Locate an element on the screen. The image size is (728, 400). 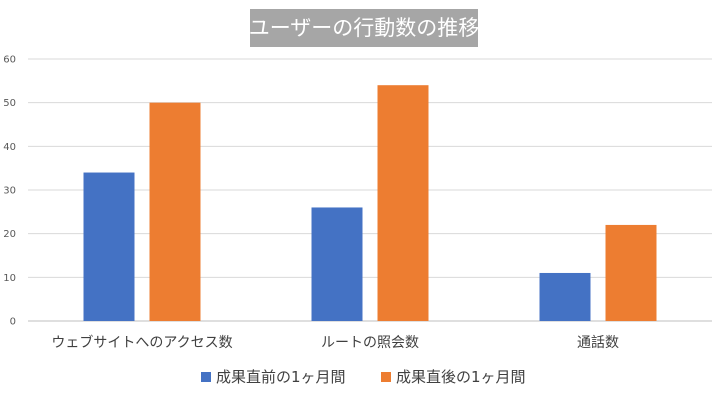
y-tick-label: 30 is located at coordinates (9, 191).